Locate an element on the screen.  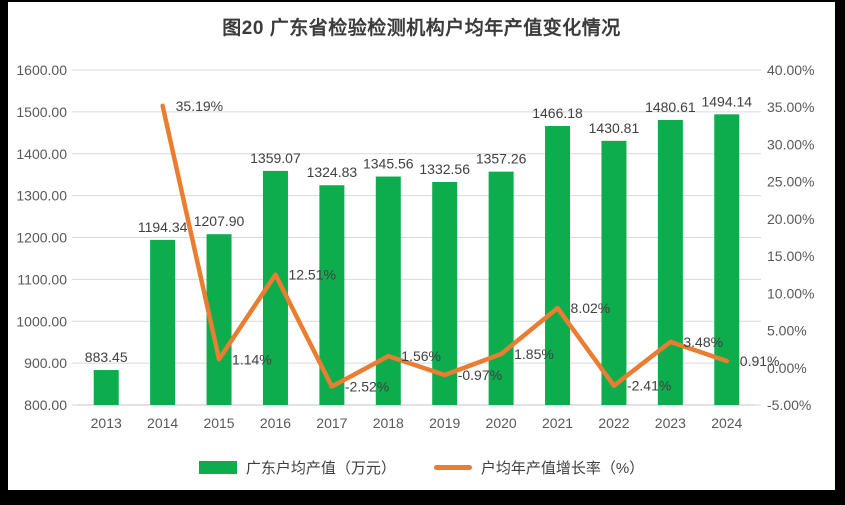
line-data-label: -2.52% is located at coordinates (367, 387).